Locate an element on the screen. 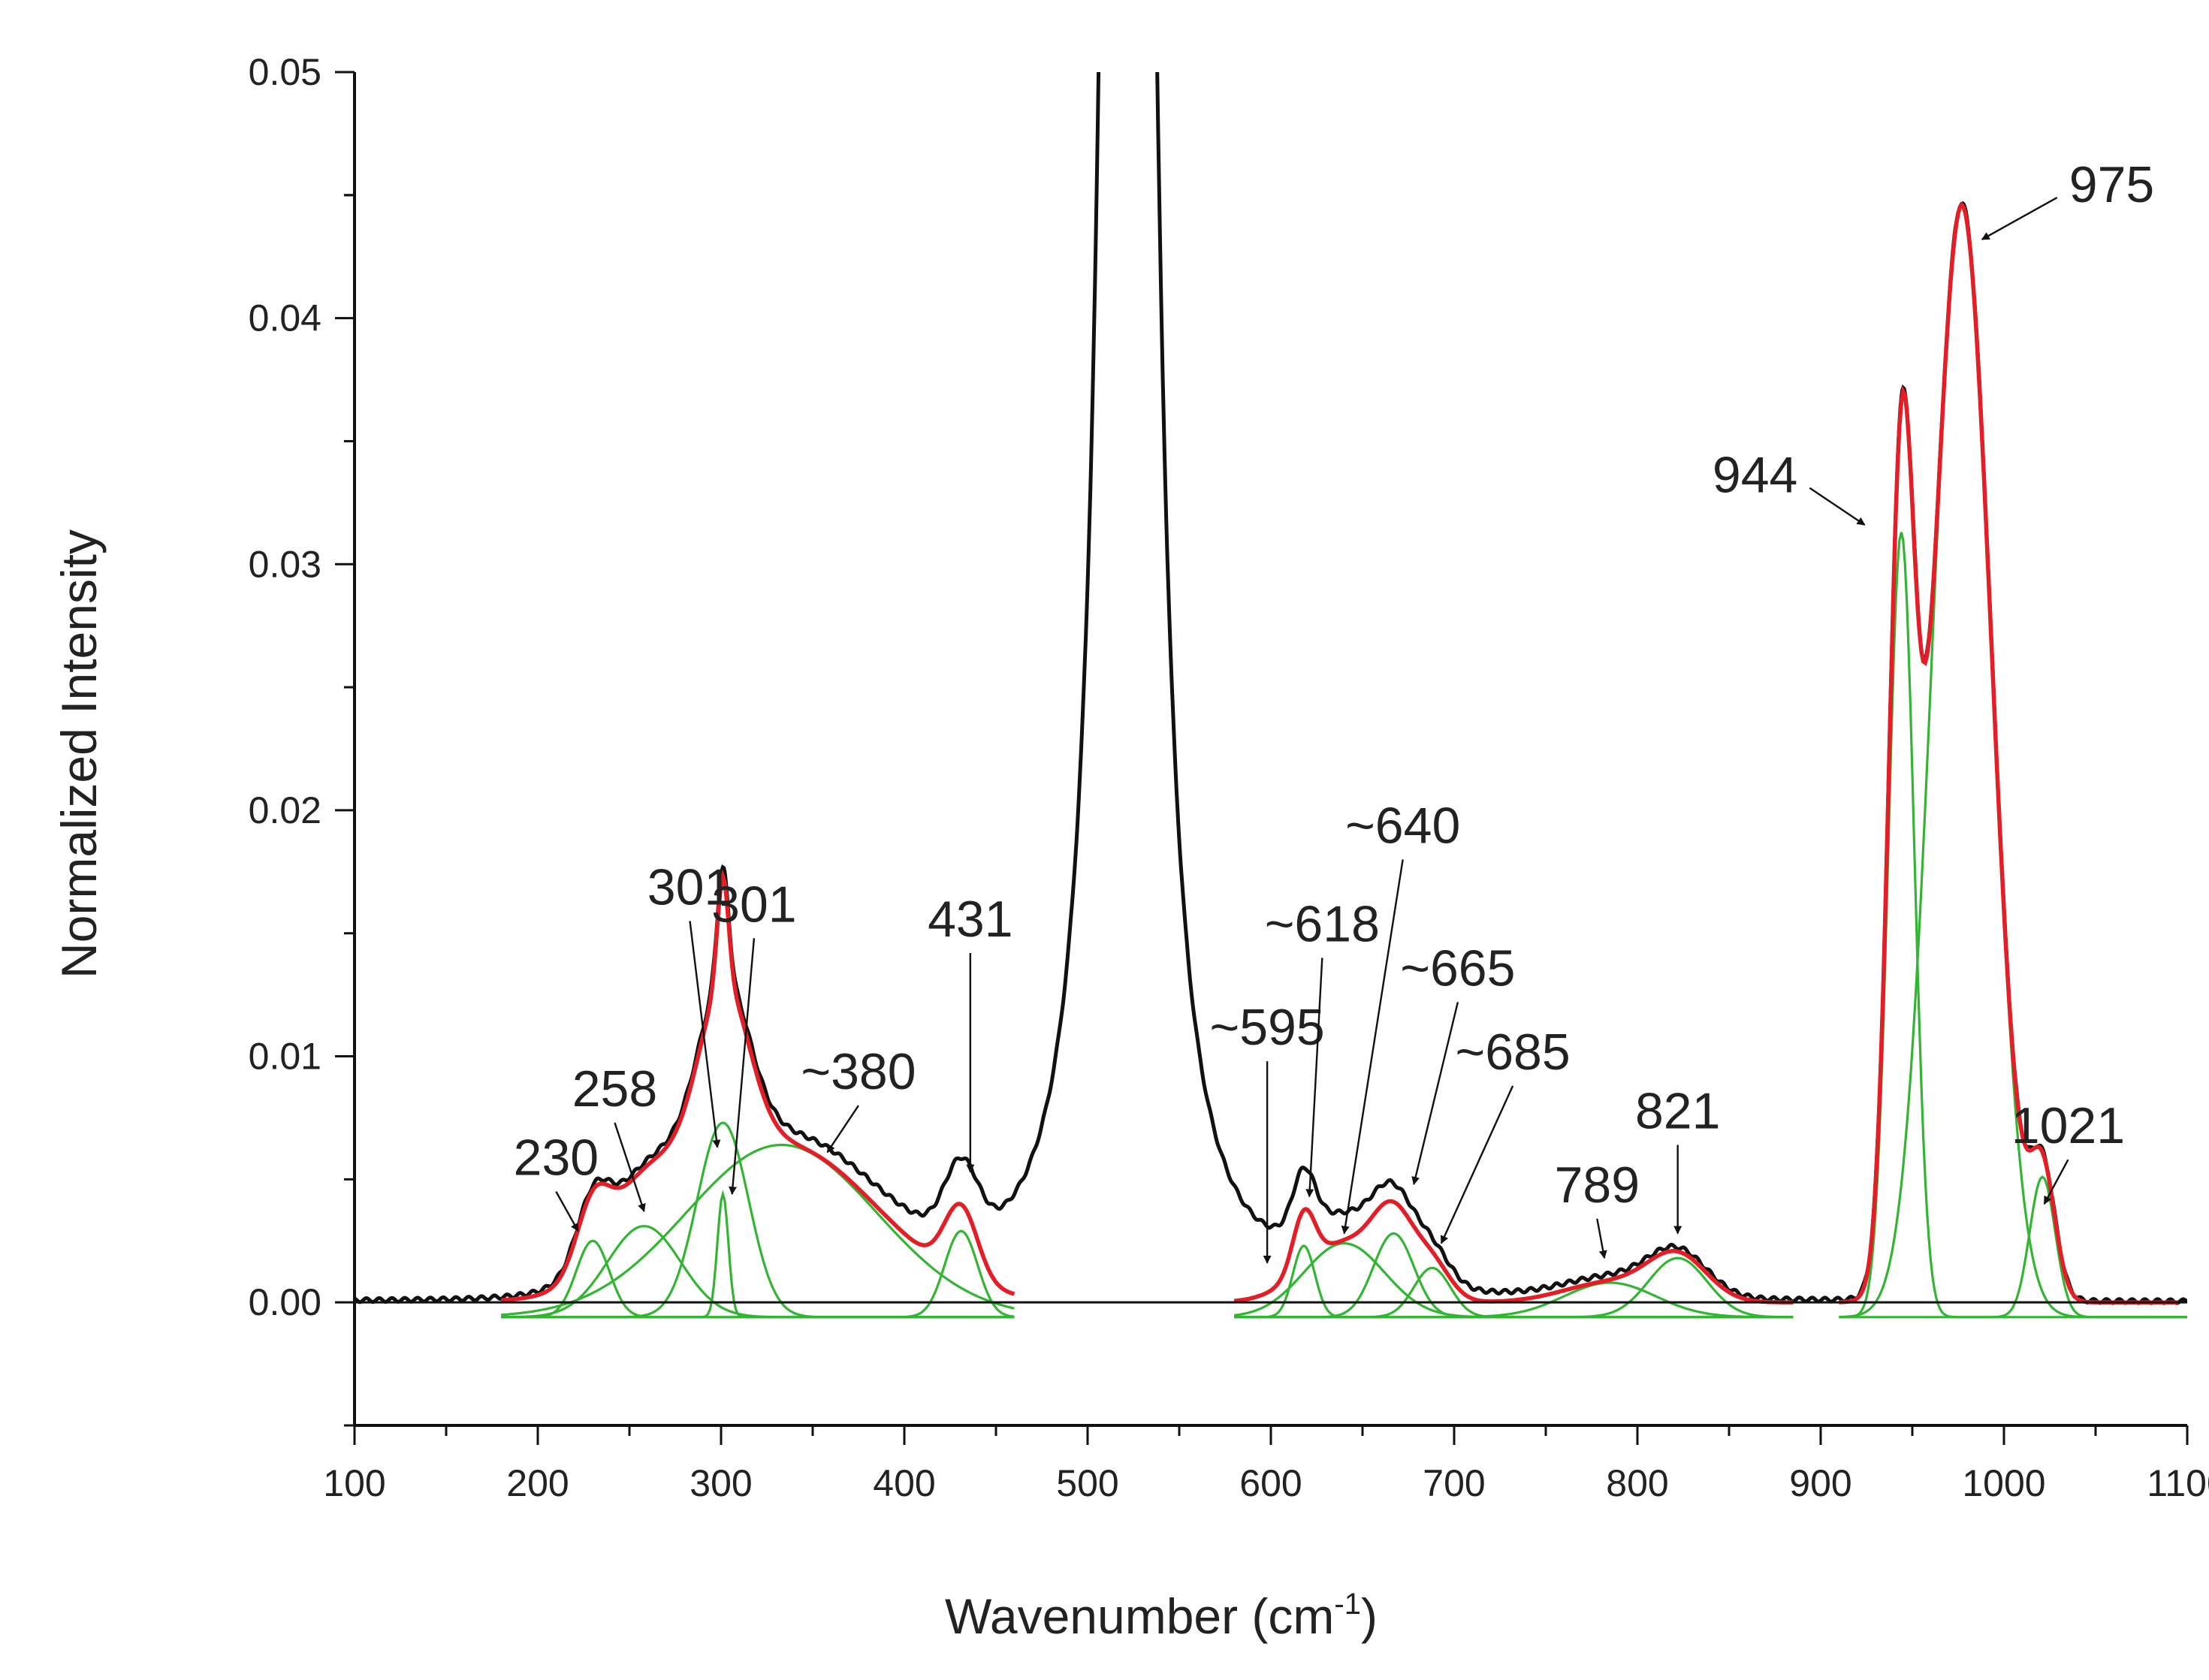  annotation-label-approx-380-4: ~380 is located at coordinates (858, 1071).